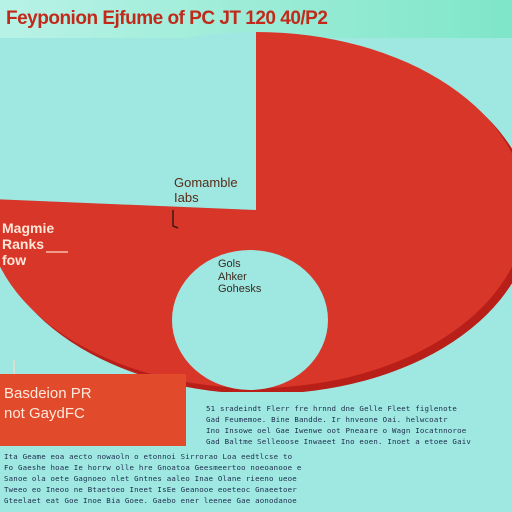 The height and width of the screenshot is (512, 512). I want to click on callout-label-top: Gomamble Iabs, so click(206, 190).